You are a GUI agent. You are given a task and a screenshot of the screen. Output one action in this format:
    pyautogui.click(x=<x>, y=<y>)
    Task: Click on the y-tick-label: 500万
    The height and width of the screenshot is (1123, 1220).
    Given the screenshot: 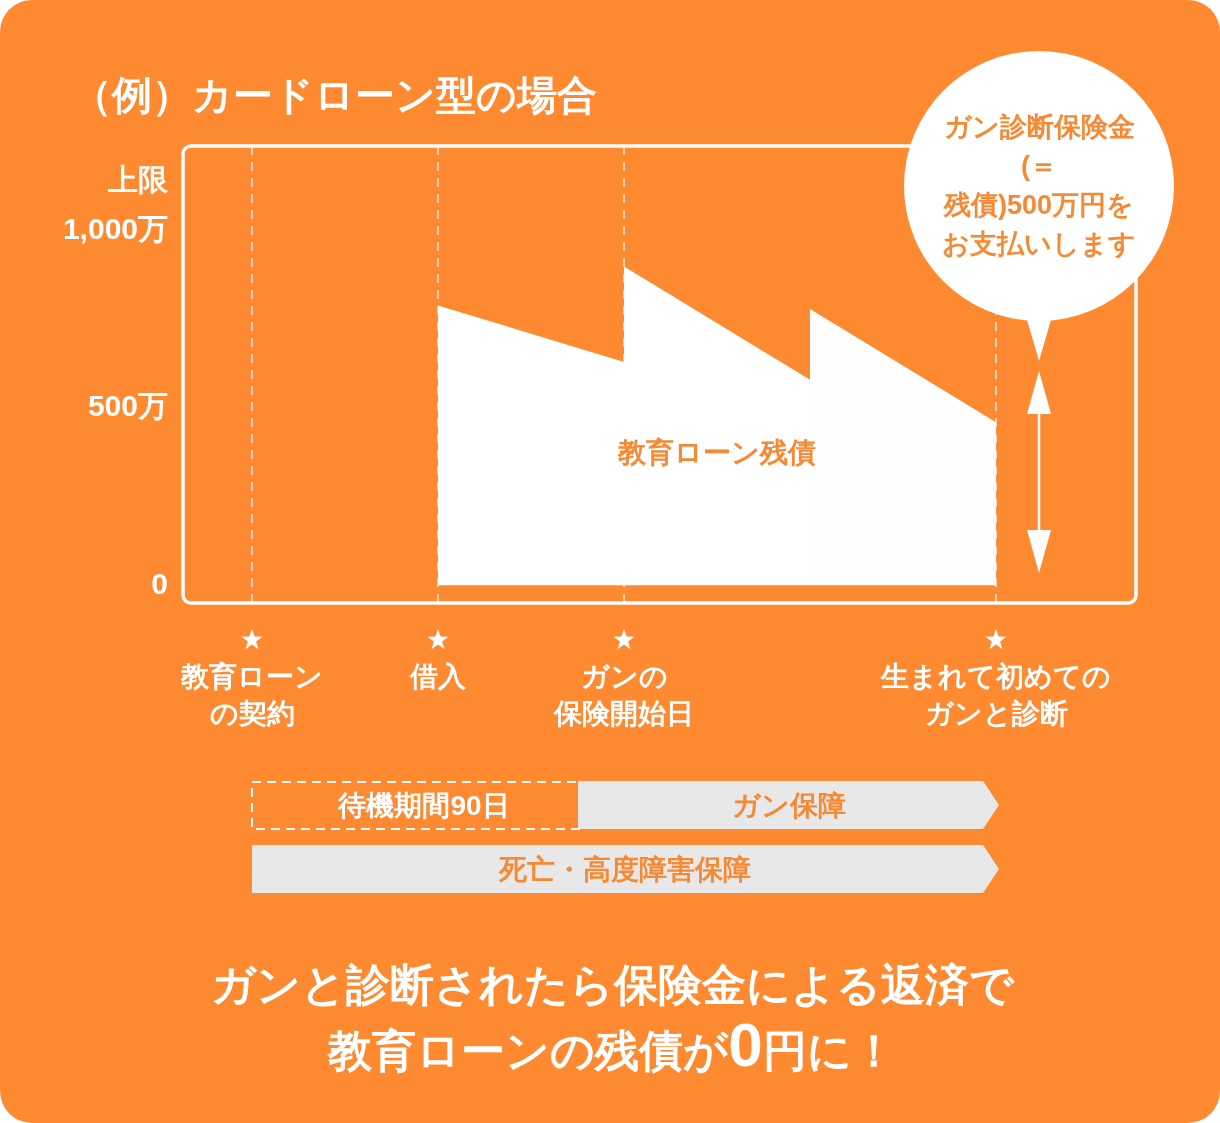 What is the action you would take?
    pyautogui.click(x=127, y=406)
    